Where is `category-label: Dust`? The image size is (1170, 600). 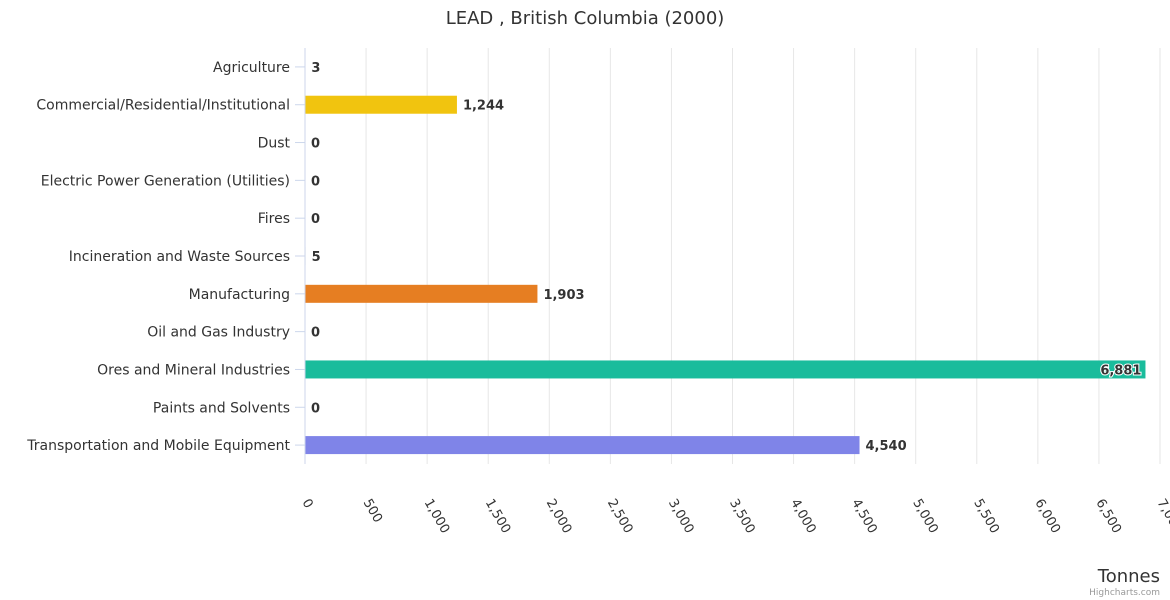 category-label: Dust is located at coordinates (274, 144).